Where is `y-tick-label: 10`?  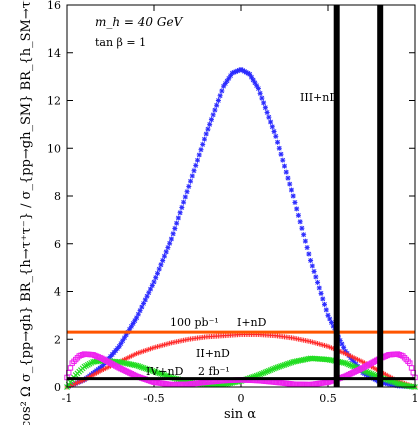
y-tick-label: 10 is located at coordinates (54, 148).